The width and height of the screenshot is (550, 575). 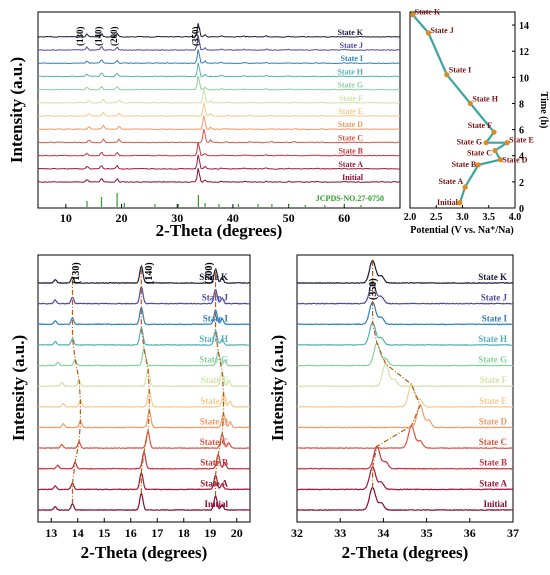 I want to click on top-left-series-label: State G, so click(x=350, y=85).